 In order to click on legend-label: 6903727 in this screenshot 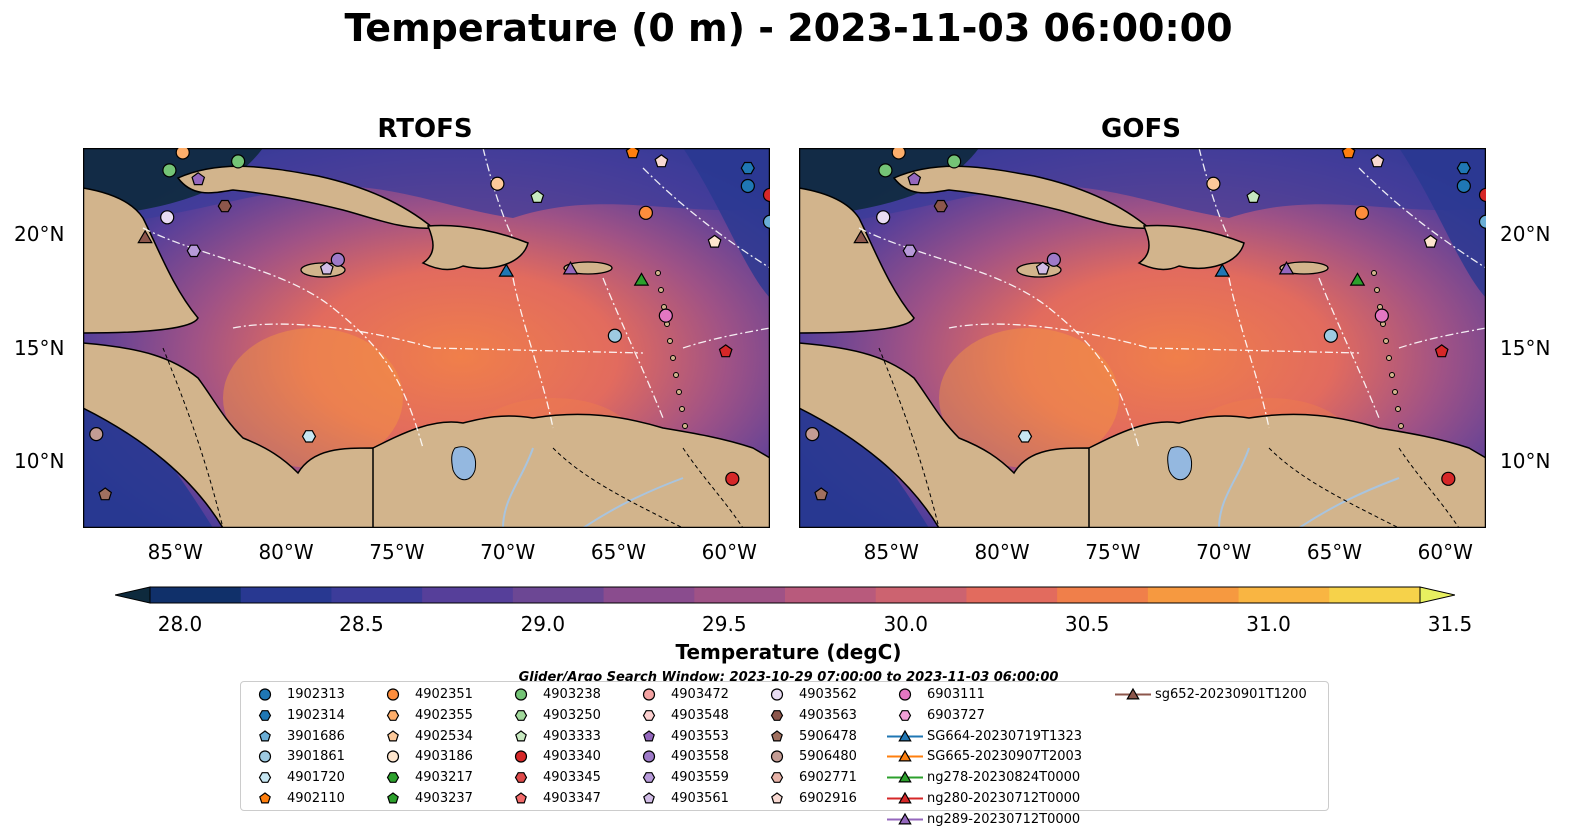, I will do `click(956, 715)`.